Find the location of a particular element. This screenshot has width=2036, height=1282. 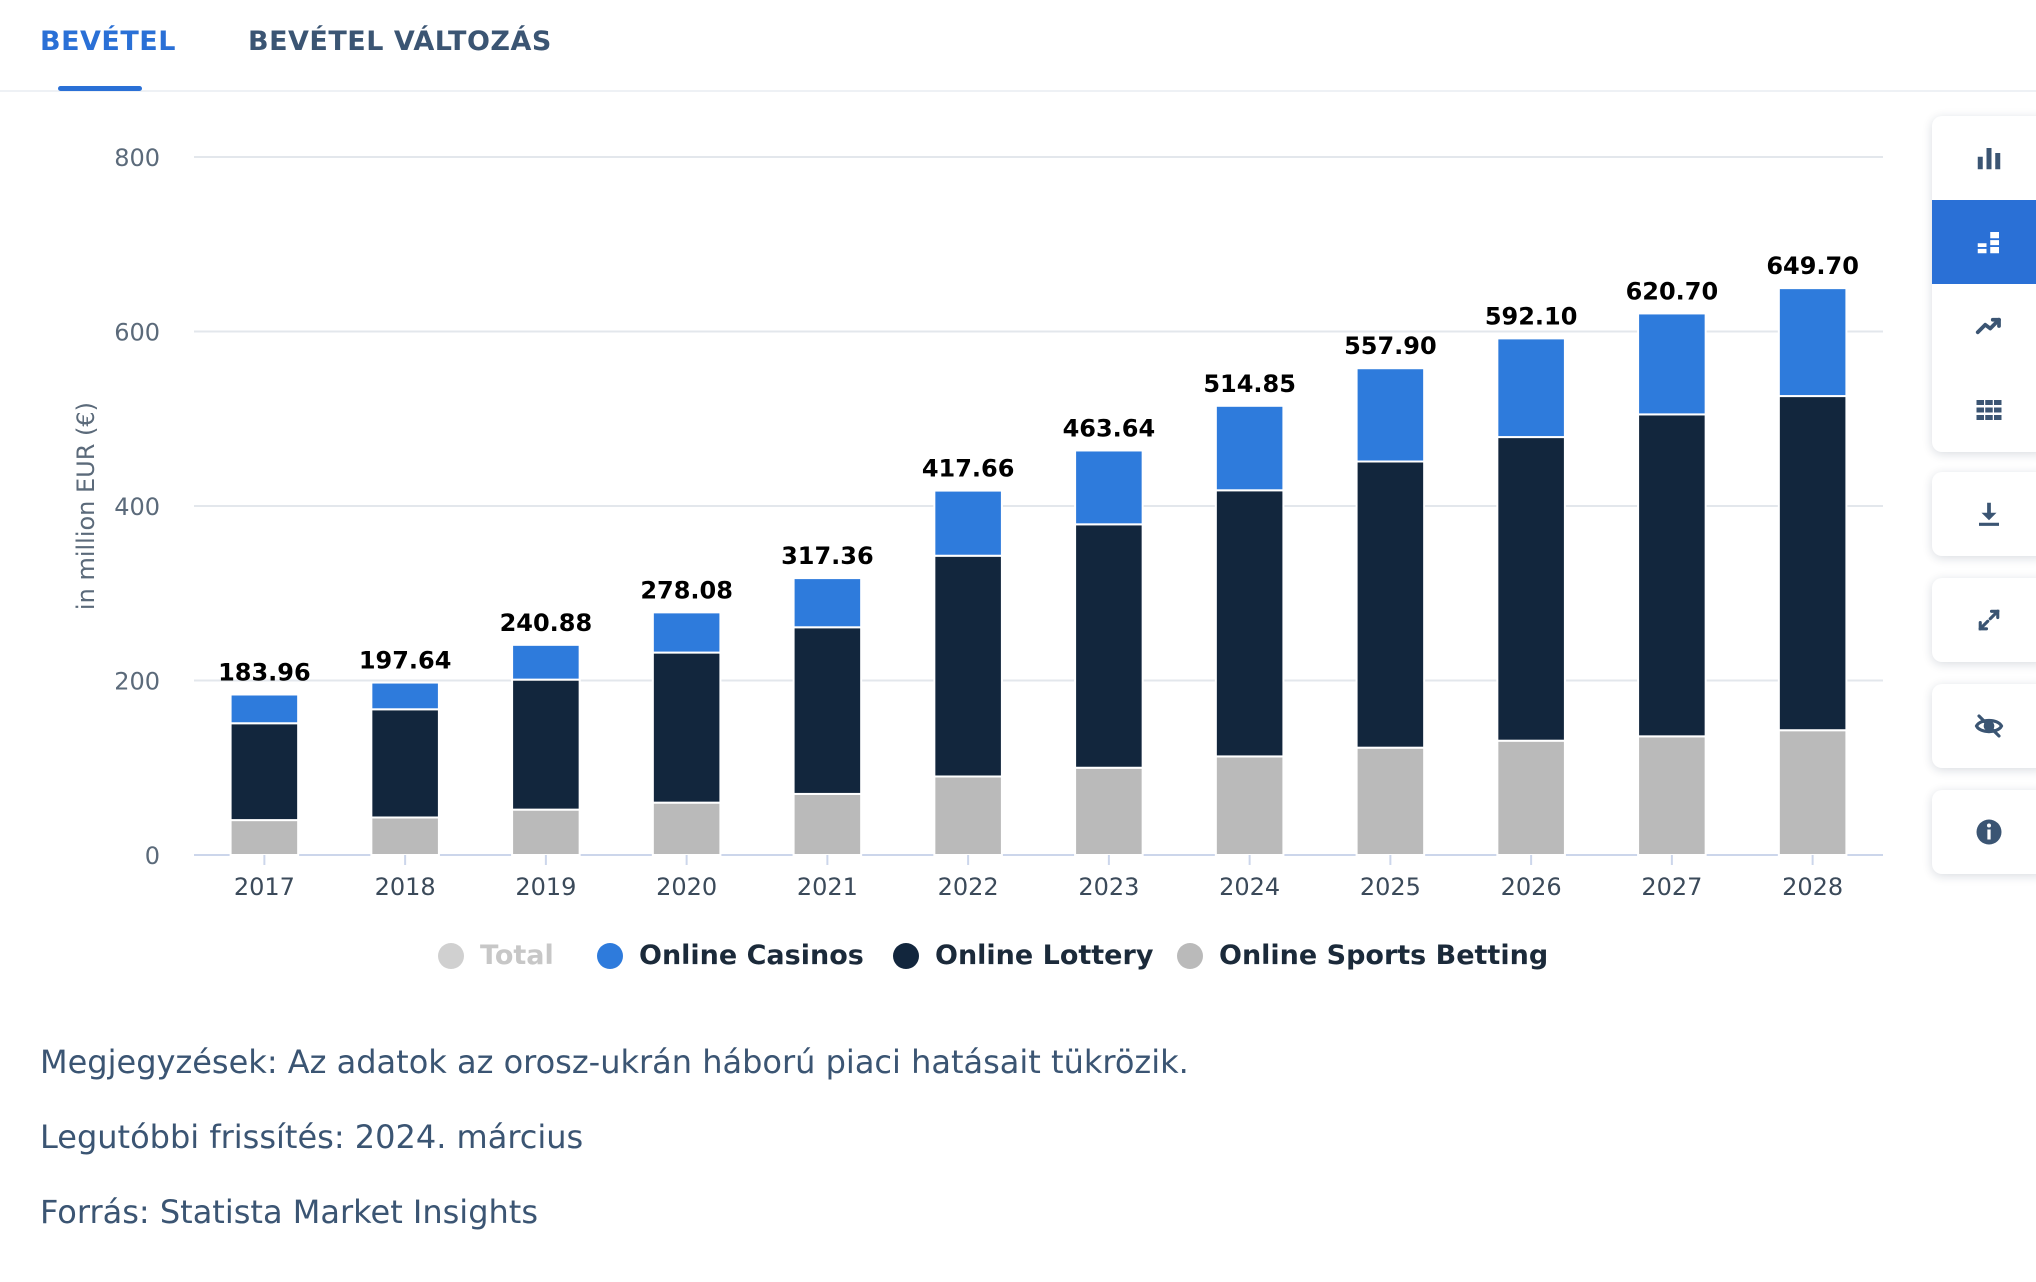

x-tick-label: 2022 is located at coordinates (968, 887).